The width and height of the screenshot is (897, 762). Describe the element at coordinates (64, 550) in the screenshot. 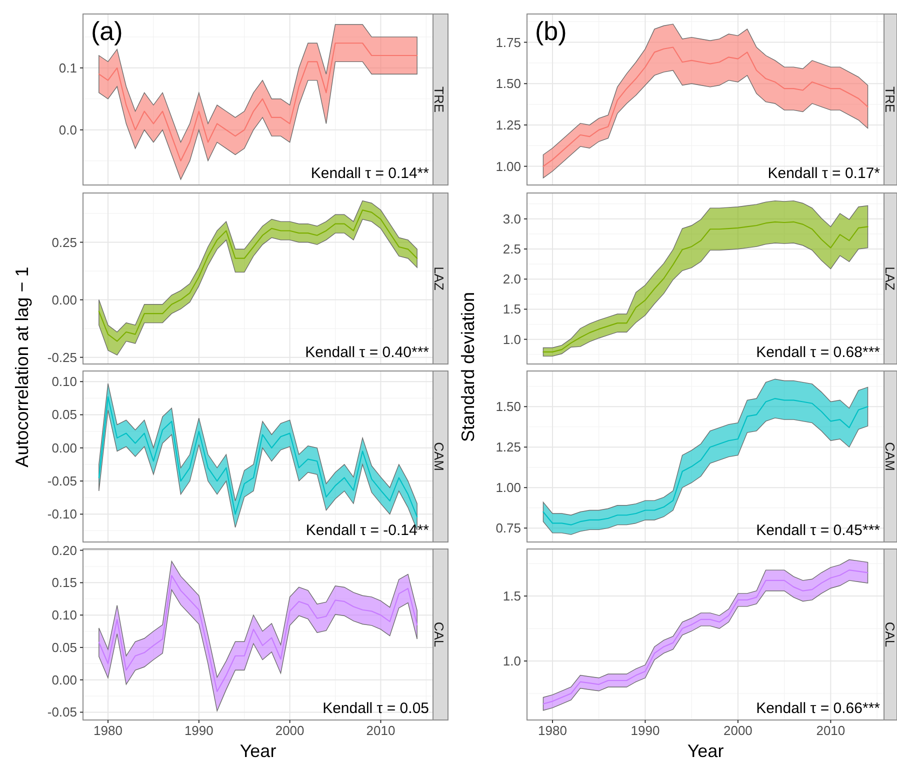

I see `y-tick-label: 0.20` at that location.